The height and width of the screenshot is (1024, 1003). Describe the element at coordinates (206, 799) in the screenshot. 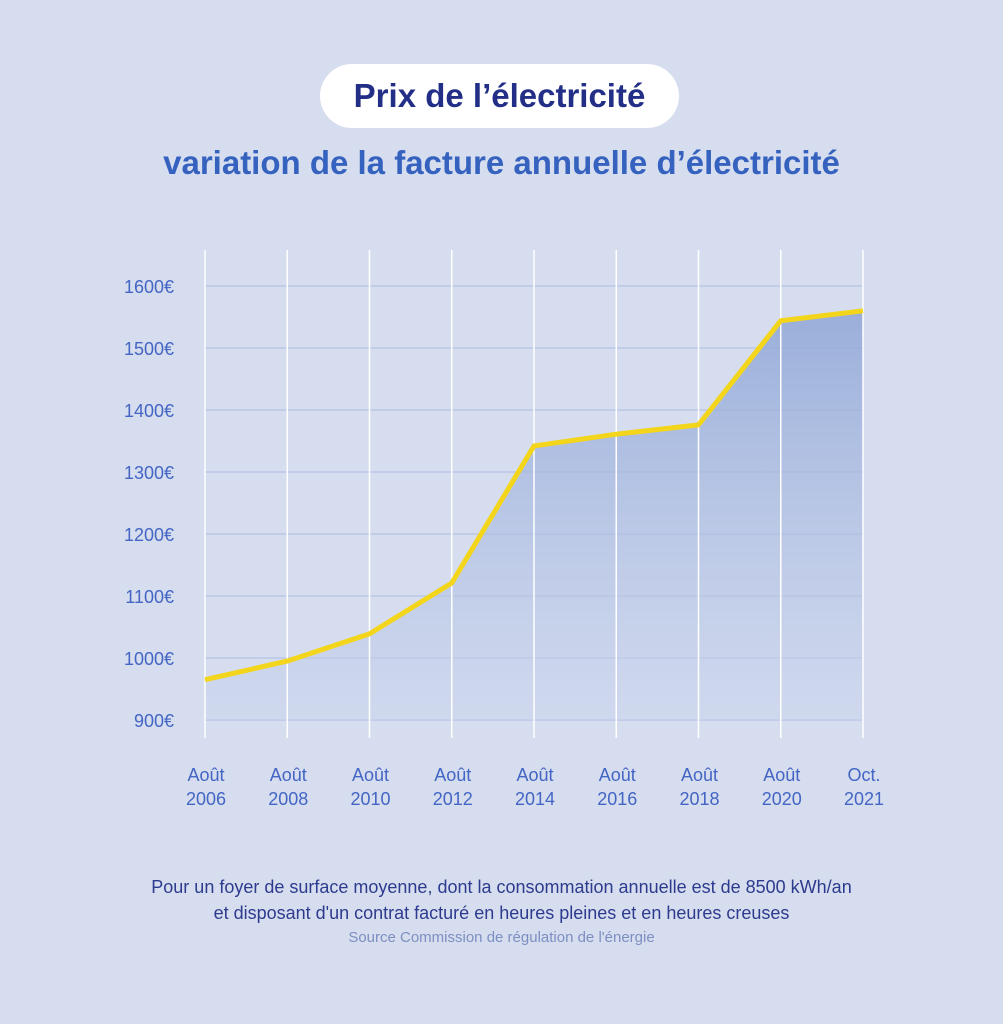

I see `x-tick-label: 2006` at that location.